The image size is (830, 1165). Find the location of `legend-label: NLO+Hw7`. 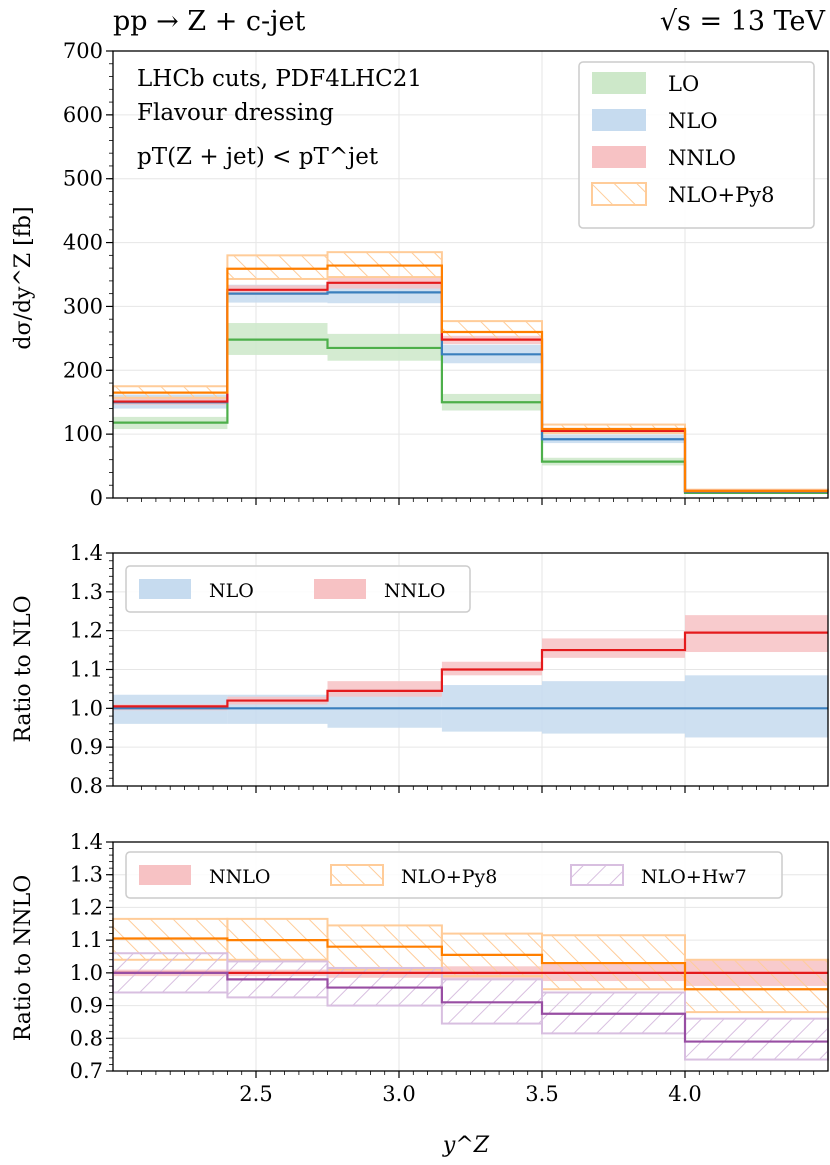

legend-label: NLO+Hw7 is located at coordinates (694, 877).